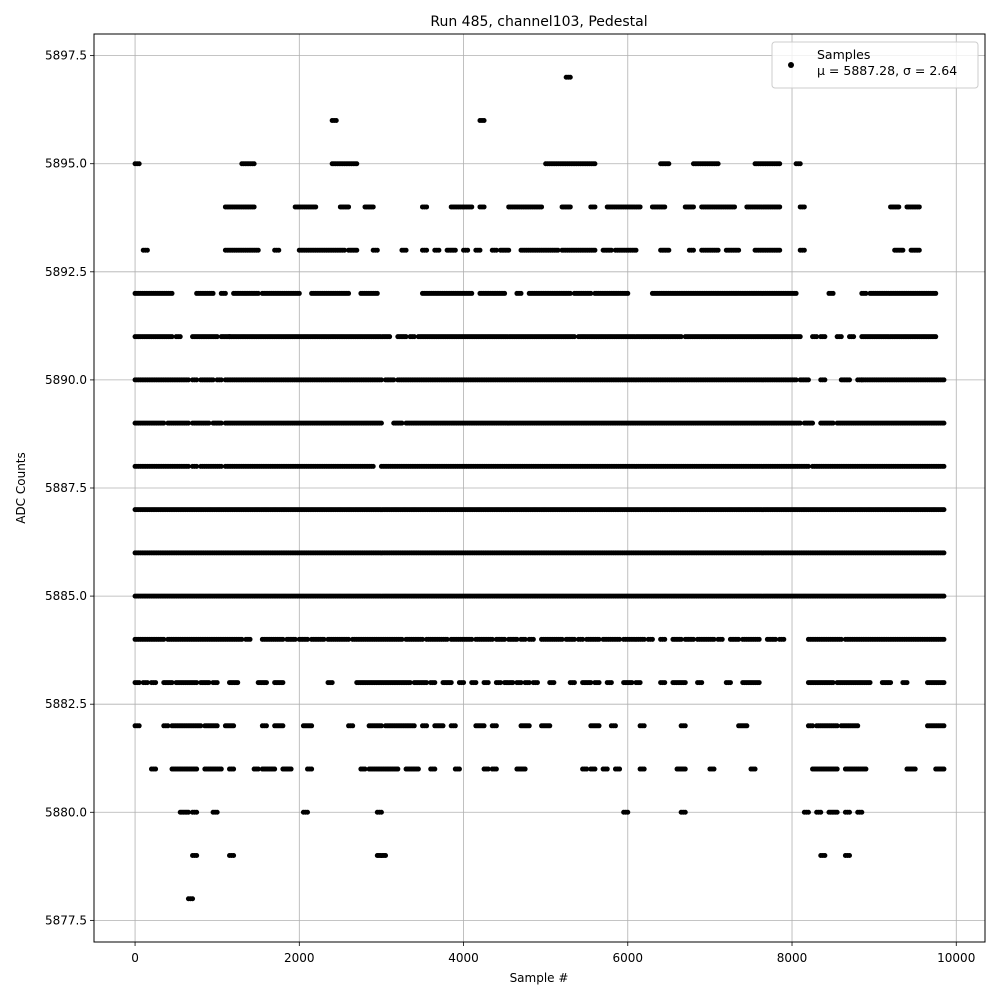  Describe the element at coordinates (66, 272) in the screenshot. I see `y-tick-label: 5892.5` at that location.